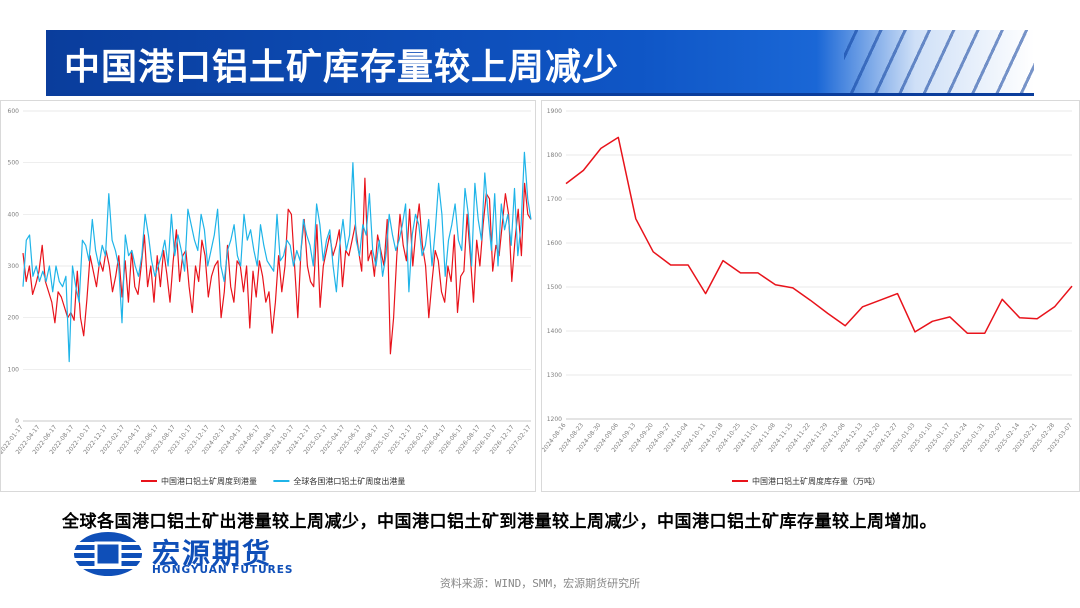 The width and height of the screenshot is (1080, 608). What do you see at coordinates (554, 375) in the screenshot?
I see `y-tick-label: 1300` at bounding box center [554, 375].